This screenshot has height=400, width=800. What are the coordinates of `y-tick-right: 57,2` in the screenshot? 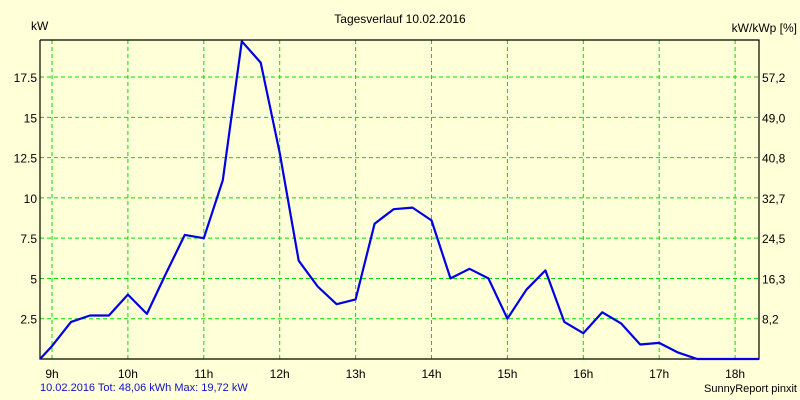 It's located at (774, 78).